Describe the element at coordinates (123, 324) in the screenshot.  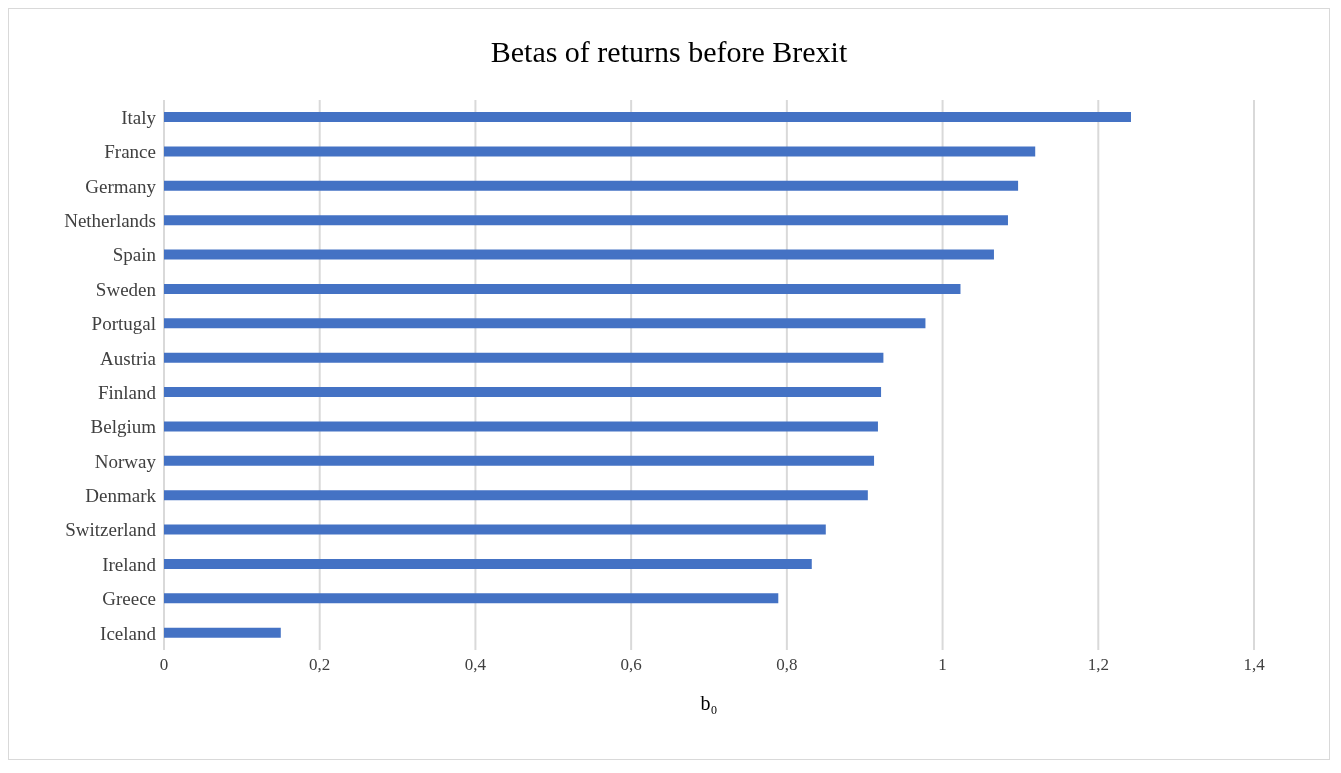
I see `y-tick-label: Portugal` at that location.